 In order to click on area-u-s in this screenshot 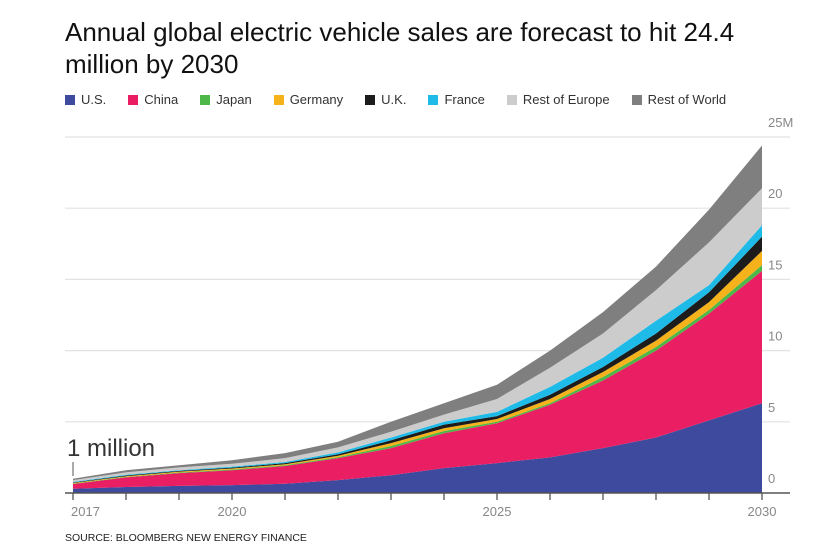, I will do `click(417, 448)`.